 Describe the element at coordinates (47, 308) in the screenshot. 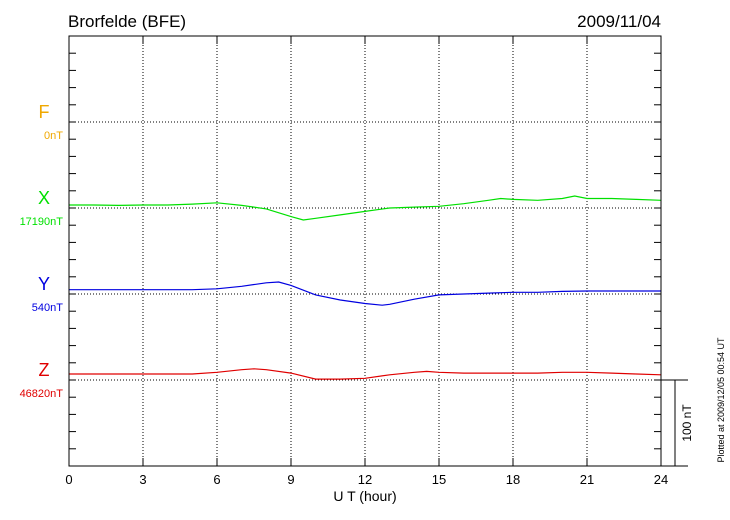

I see `baseline-value-y: 540nT` at that location.